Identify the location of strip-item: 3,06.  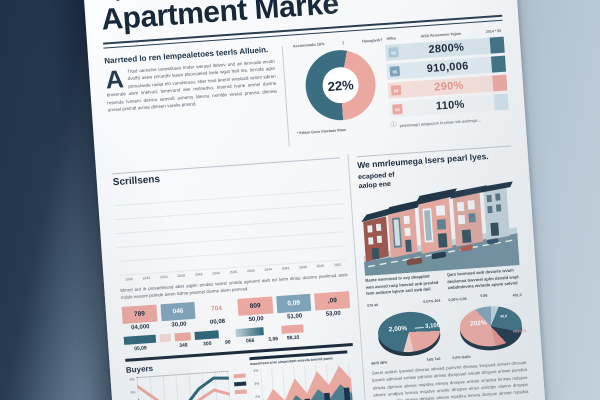
(272, 334).